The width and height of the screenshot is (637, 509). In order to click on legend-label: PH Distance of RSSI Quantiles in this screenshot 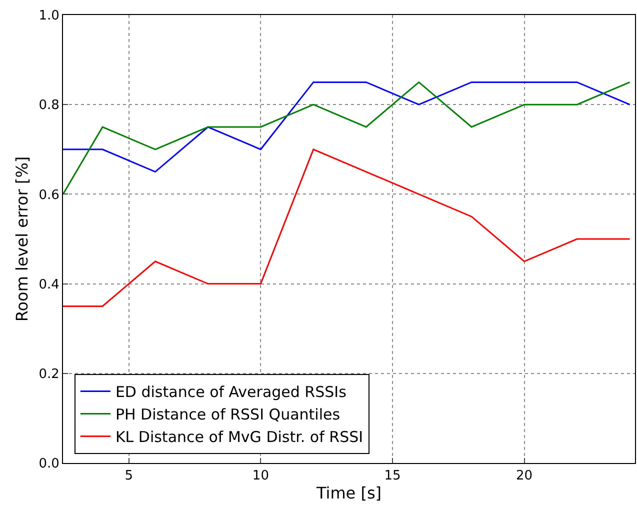, I will do `click(227, 415)`.